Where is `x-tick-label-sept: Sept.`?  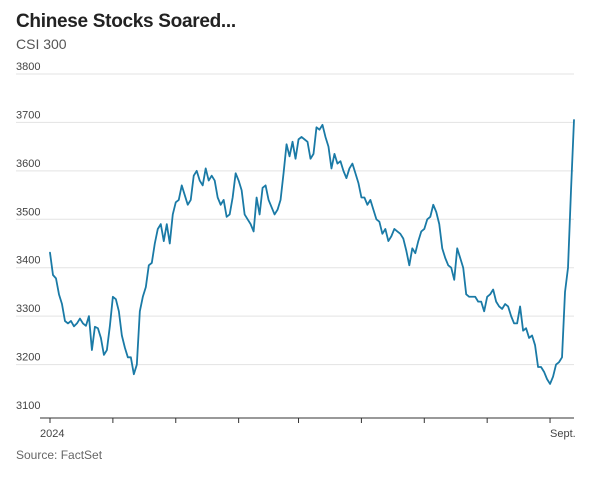
x-tick-label-sept: Sept. is located at coordinates (563, 434).